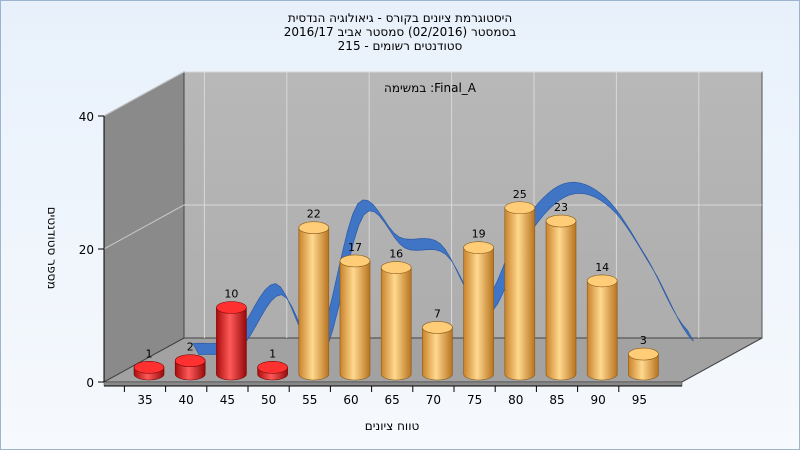 The image size is (800, 450). I want to click on x-tick-label: 65, so click(392, 400).